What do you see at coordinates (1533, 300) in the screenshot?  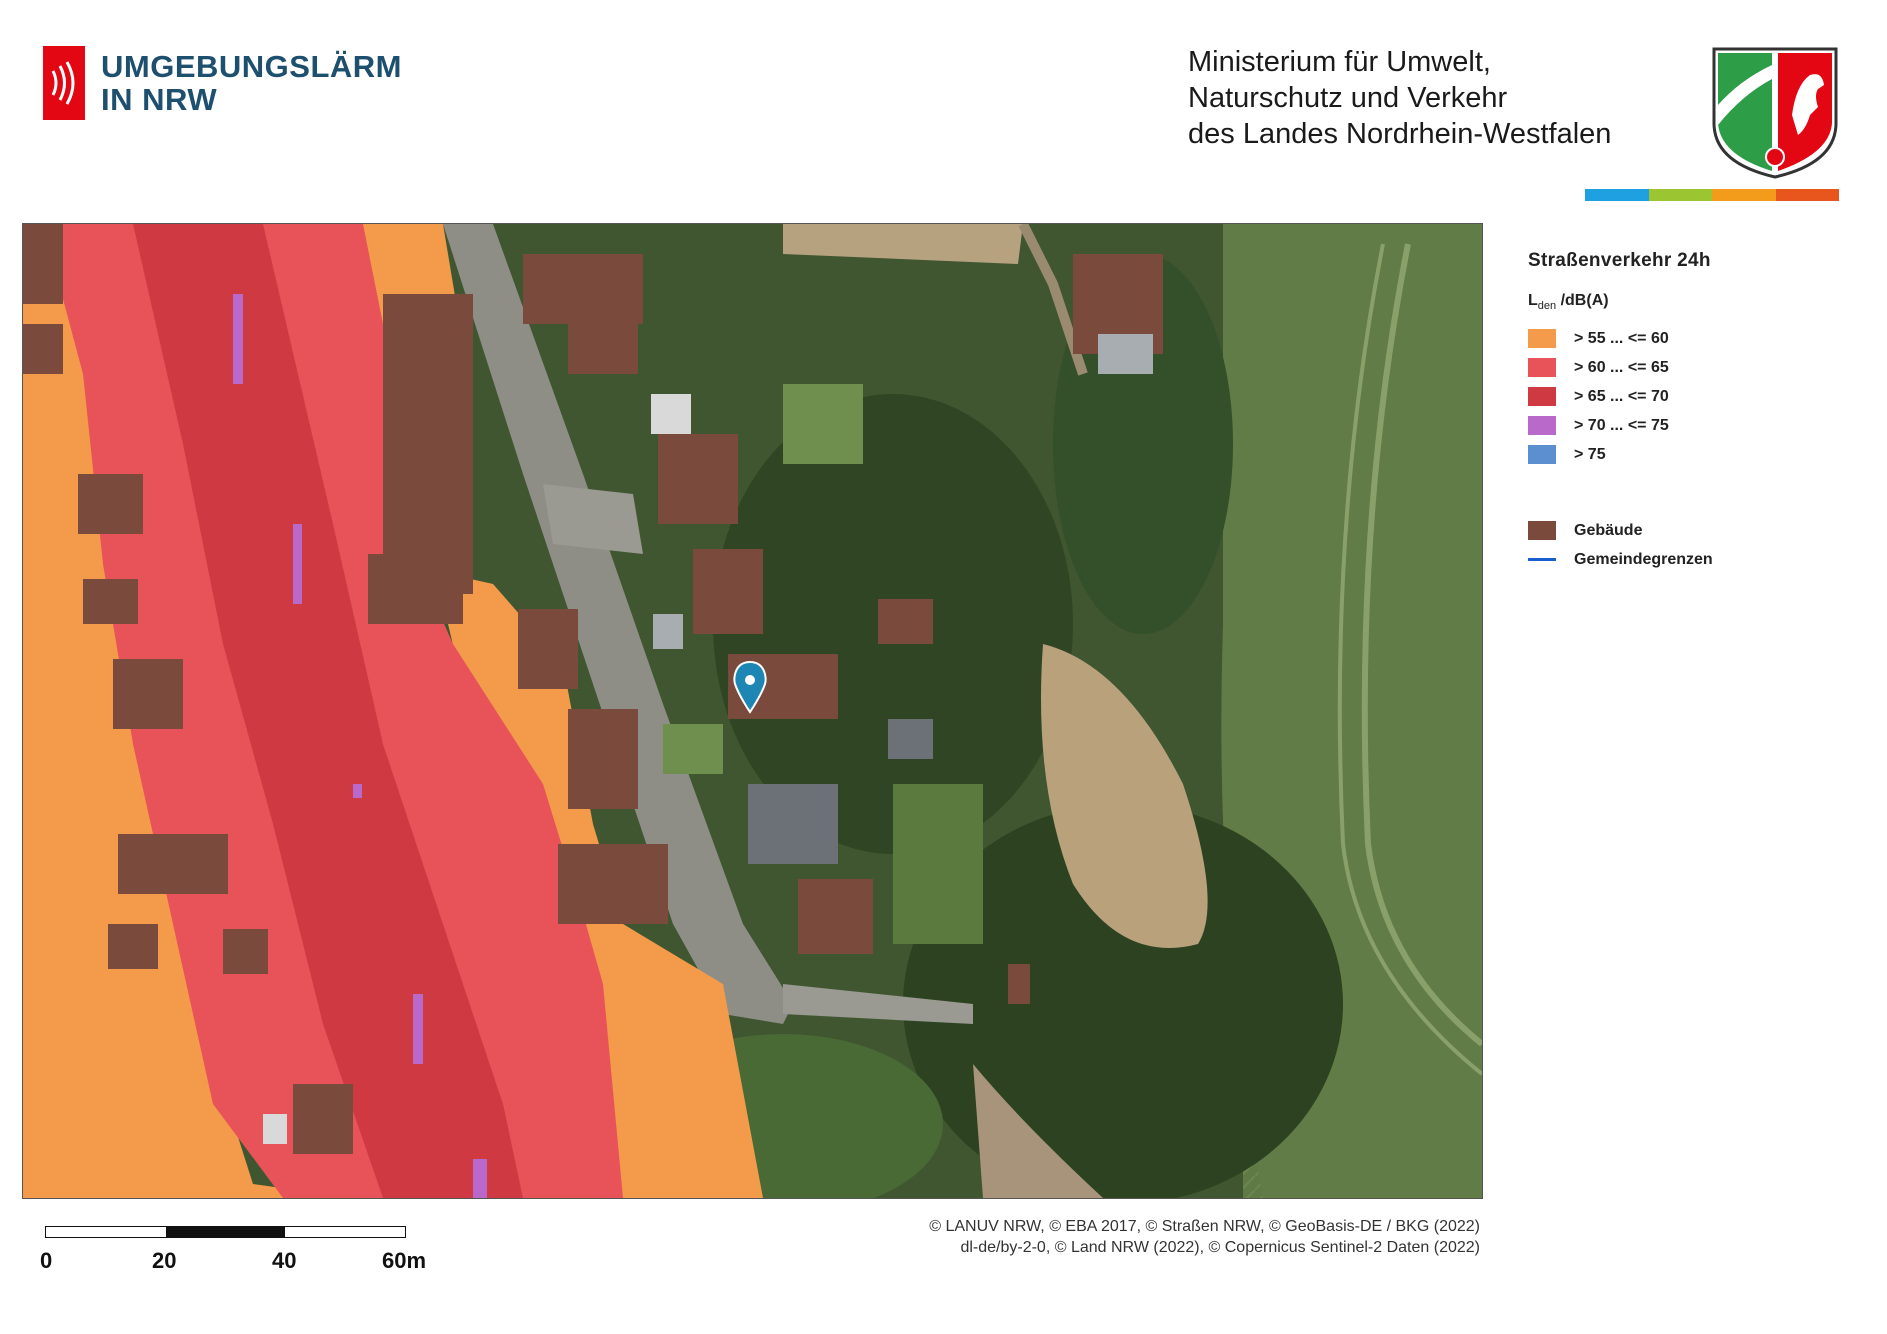 I see `legend-unit-main: L` at bounding box center [1533, 300].